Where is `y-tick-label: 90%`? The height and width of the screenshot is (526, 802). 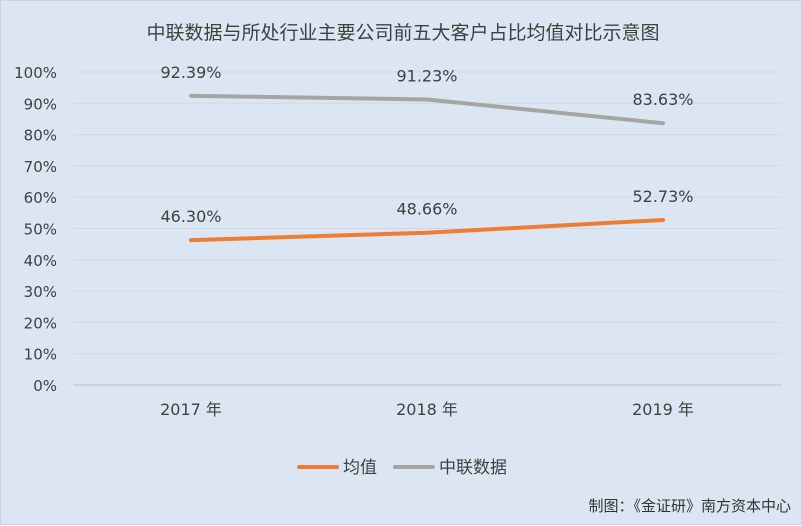 y-tick-label: 90% is located at coordinates (40, 104).